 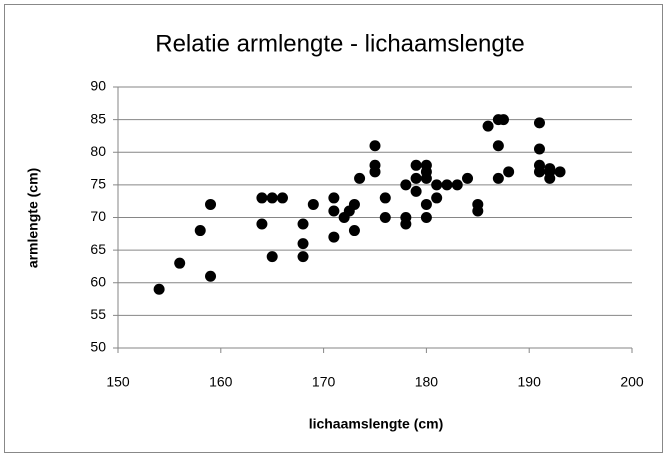 I want to click on y-tick-label: 50, so click(x=98, y=347).